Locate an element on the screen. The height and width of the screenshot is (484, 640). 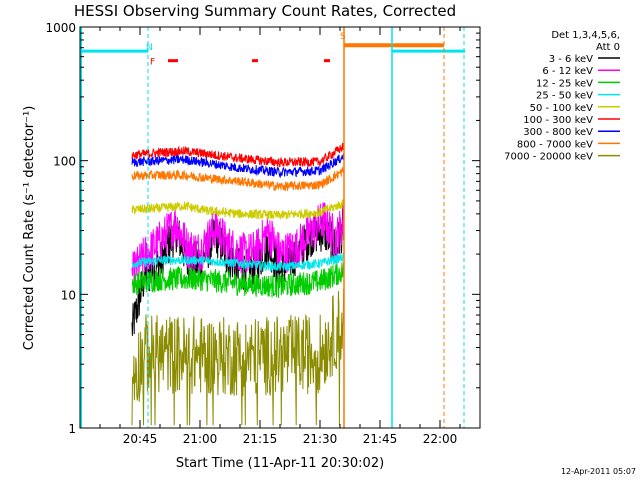
series-line-3-6-kev is located at coordinates (238, 272).